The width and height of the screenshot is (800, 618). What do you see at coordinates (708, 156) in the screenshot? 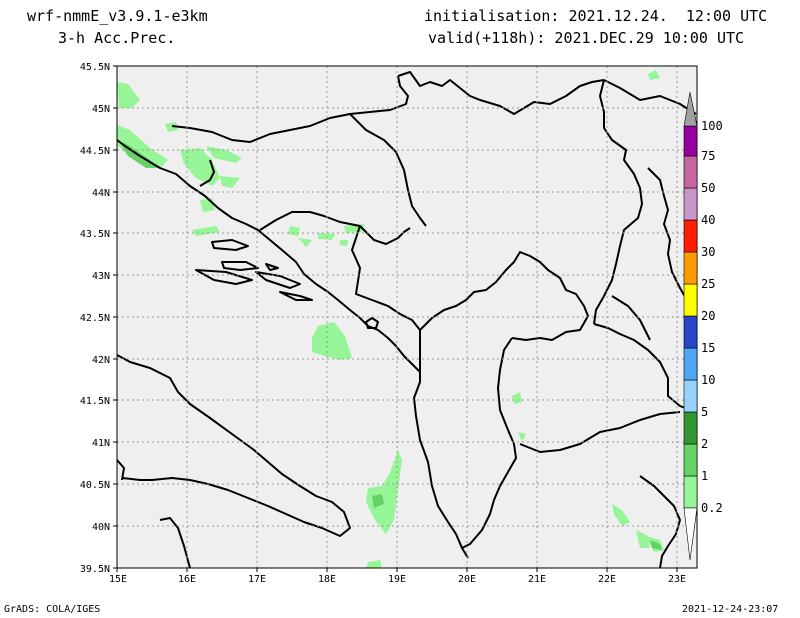
I see `colorbar-label: 75` at bounding box center [708, 156].